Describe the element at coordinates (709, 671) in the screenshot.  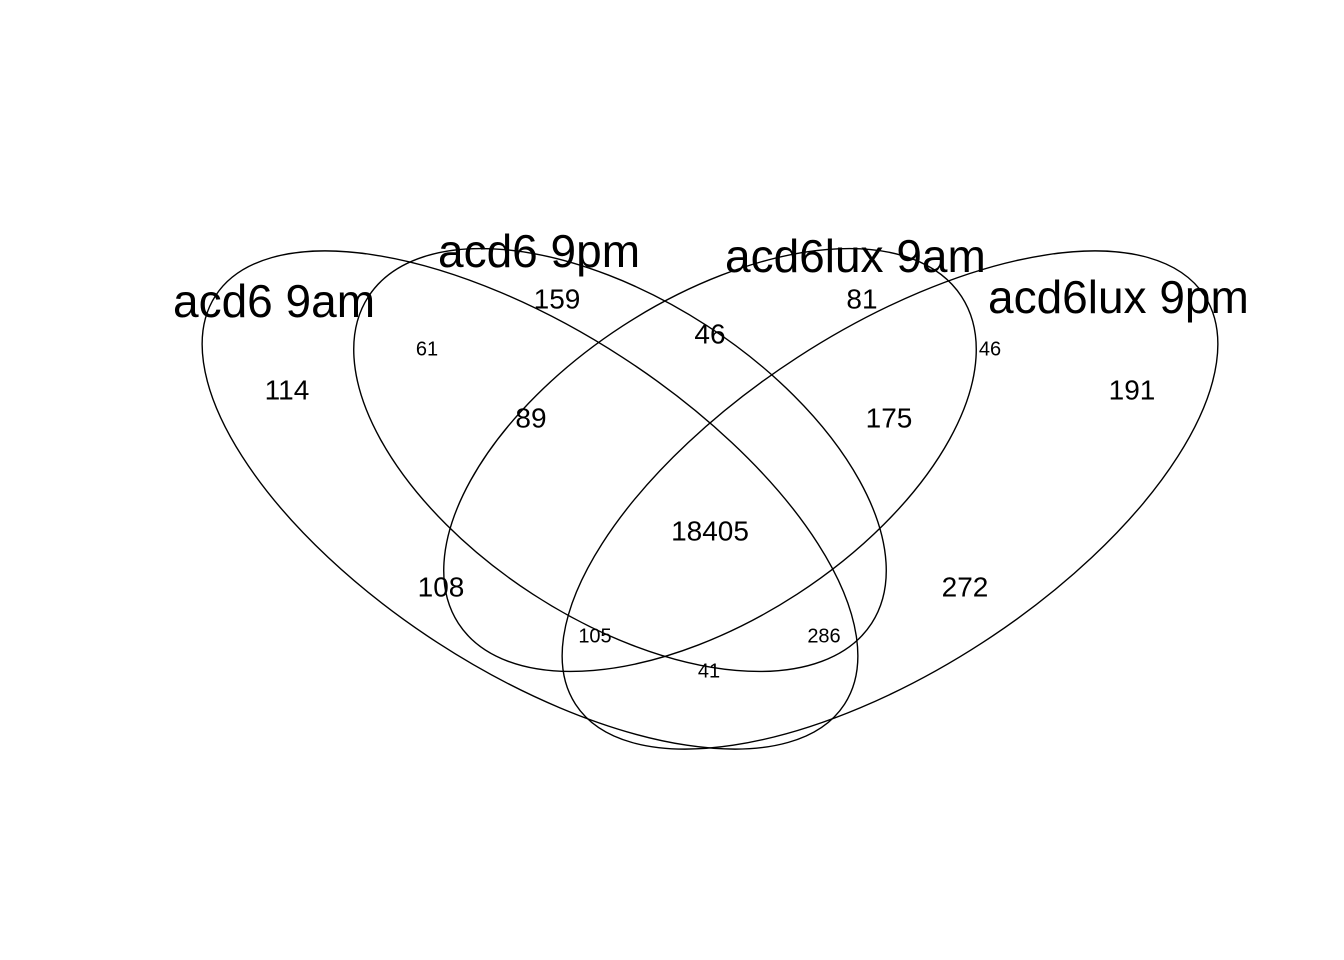
I see `region-count-ad: 41` at that location.